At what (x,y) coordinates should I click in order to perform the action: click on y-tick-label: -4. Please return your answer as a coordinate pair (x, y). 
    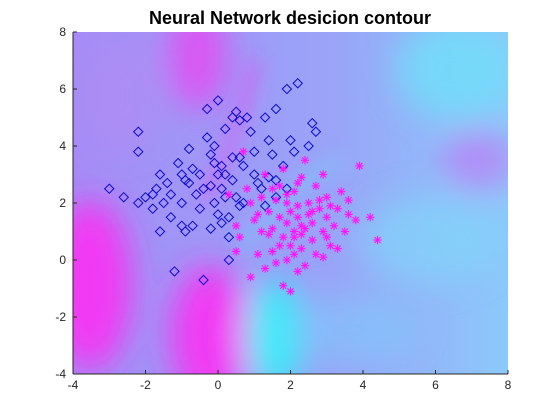
    Looking at the image, I should click on (60, 374).